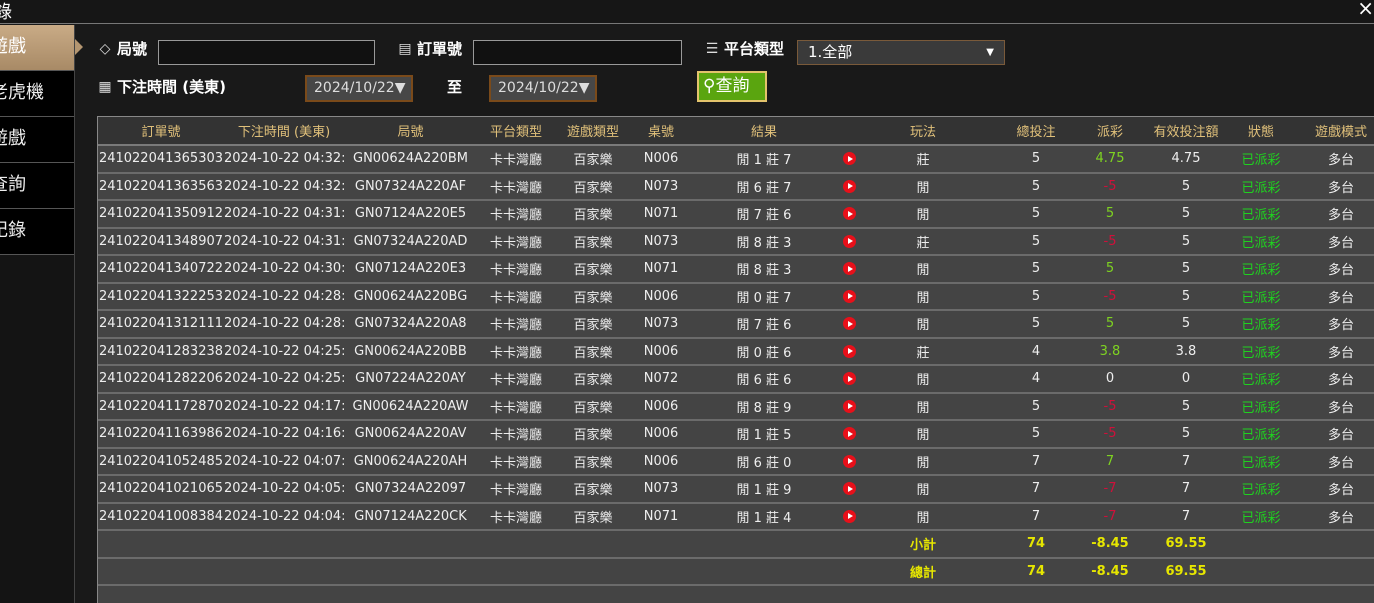 Image resolution: width=1374 pixels, height=603 pixels. What do you see at coordinates (410, 406) in the screenshot?
I see `table-cell: GN00624A220AW` at bounding box center [410, 406].